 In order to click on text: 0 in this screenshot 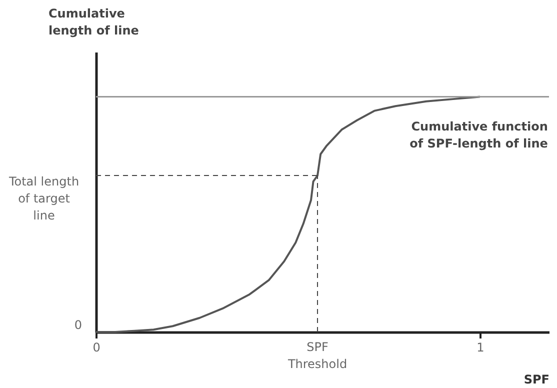, I will do `click(78, 325)`.